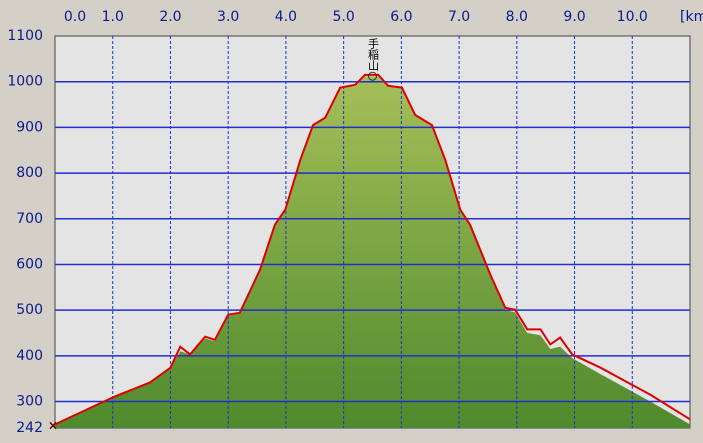 The width and height of the screenshot is (703, 443). I want to click on x-tick-label: 1.0, so click(113, 17).